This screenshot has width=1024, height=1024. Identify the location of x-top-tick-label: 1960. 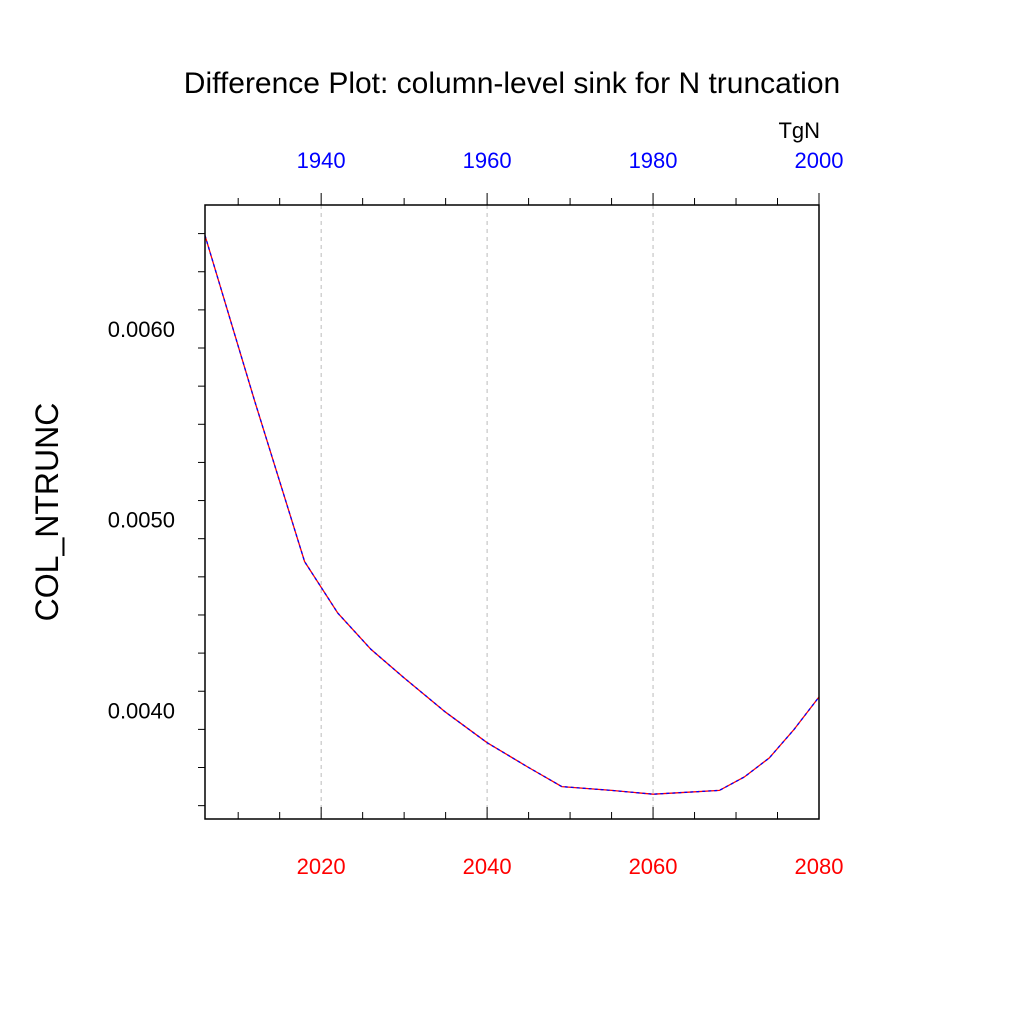
(487, 160).